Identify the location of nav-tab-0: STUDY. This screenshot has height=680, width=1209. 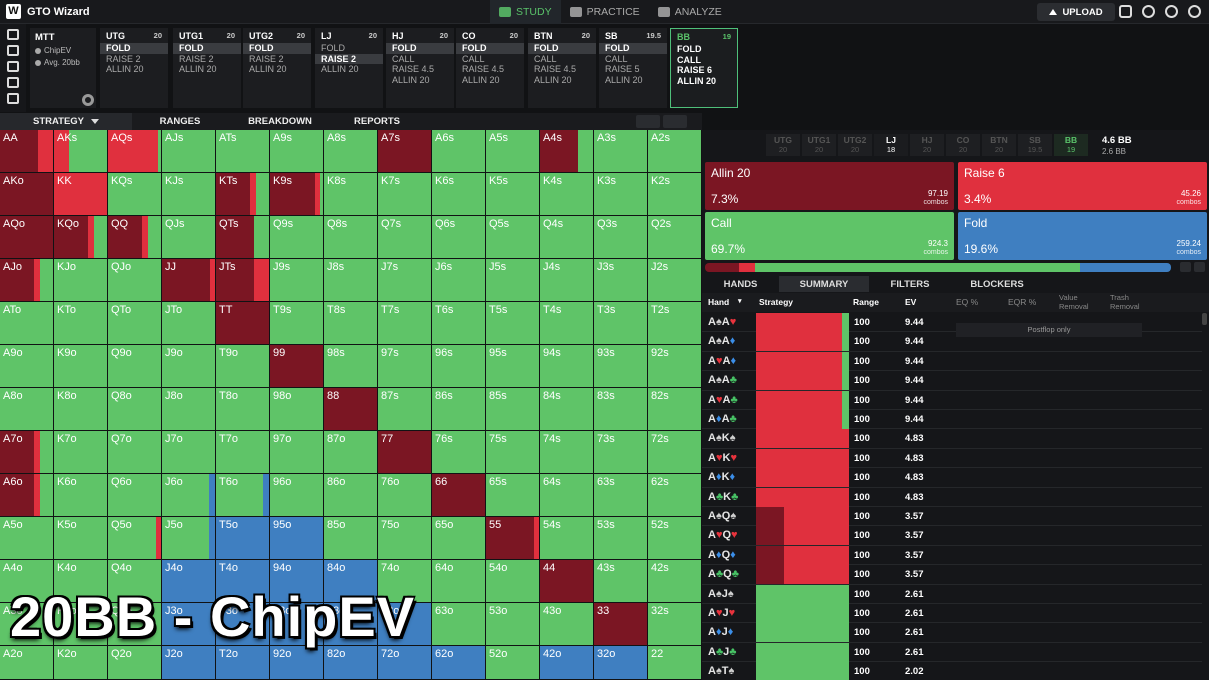
(525, 12).